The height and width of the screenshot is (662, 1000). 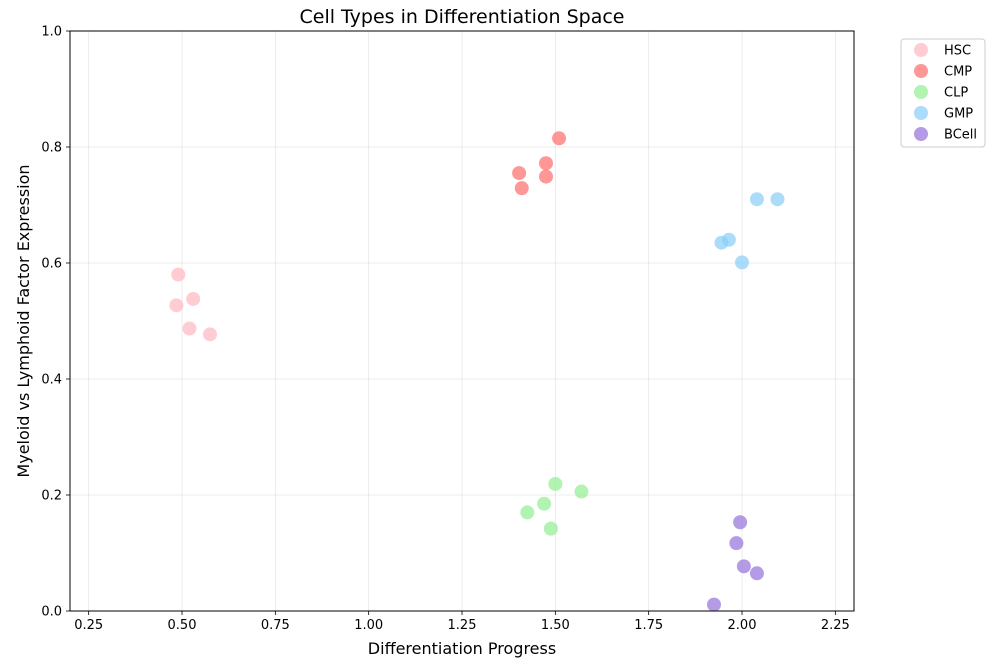 I want to click on series-bcell, so click(x=735, y=563).